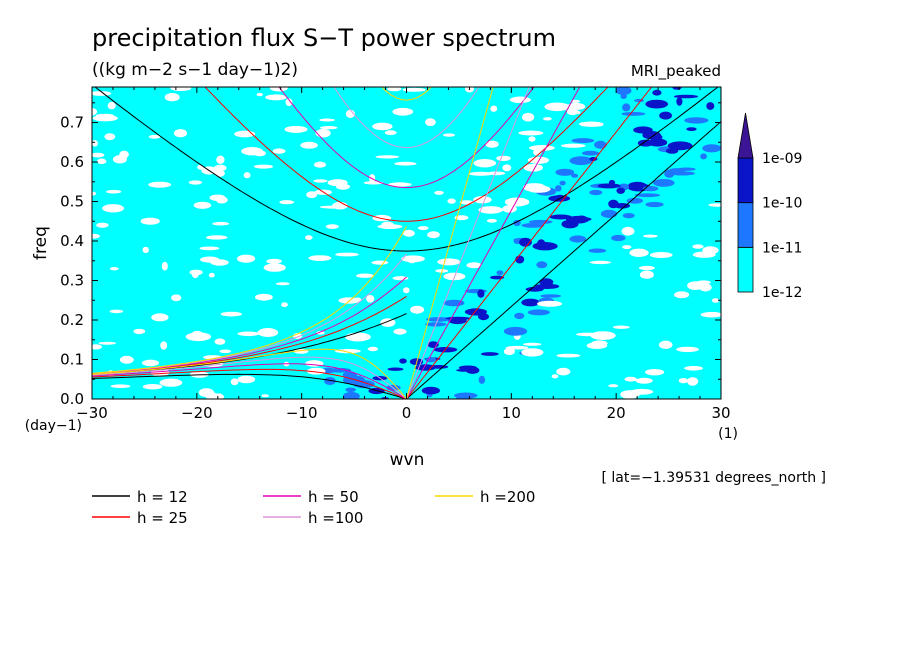  Describe the element at coordinates (406, 94) in the screenshot. I see `inertio-gravity-curve` at that location.